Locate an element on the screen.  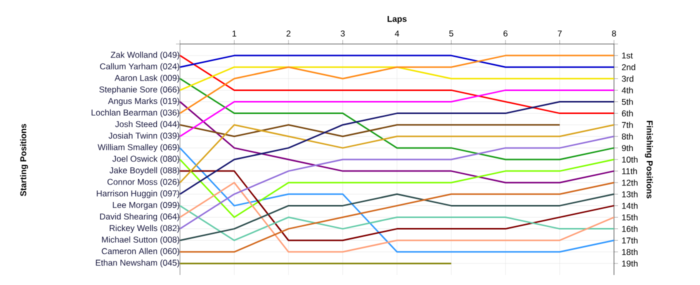
y-tick-label: 7th is located at coordinates (627, 125).